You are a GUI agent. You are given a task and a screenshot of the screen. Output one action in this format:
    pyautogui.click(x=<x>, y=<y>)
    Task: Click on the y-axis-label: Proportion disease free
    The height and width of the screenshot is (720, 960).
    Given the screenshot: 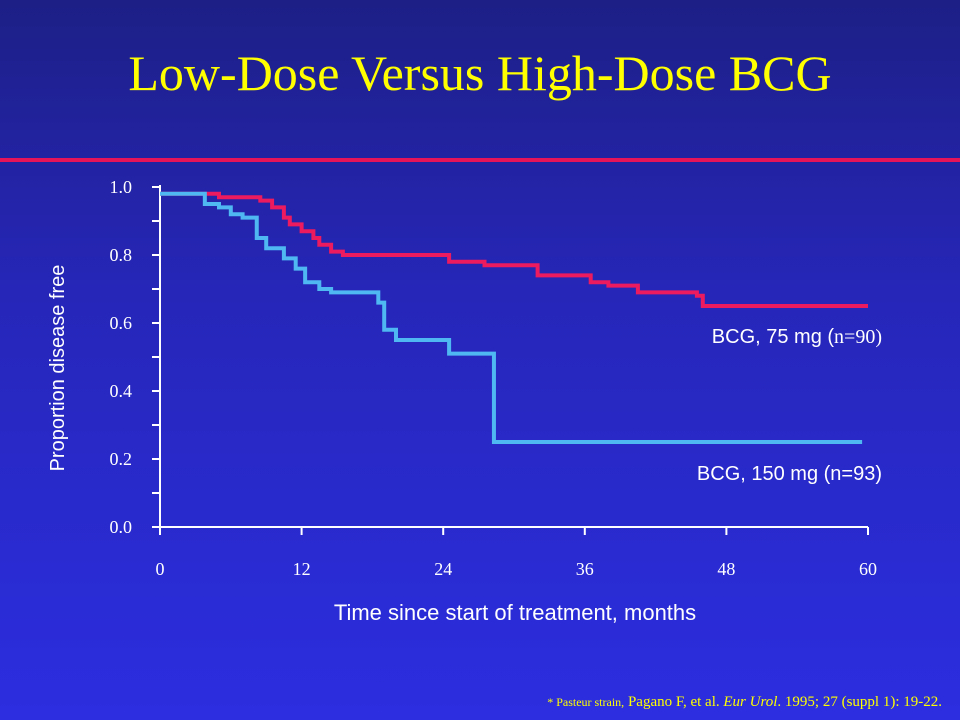 What is the action you would take?
    pyautogui.click(x=58, y=368)
    